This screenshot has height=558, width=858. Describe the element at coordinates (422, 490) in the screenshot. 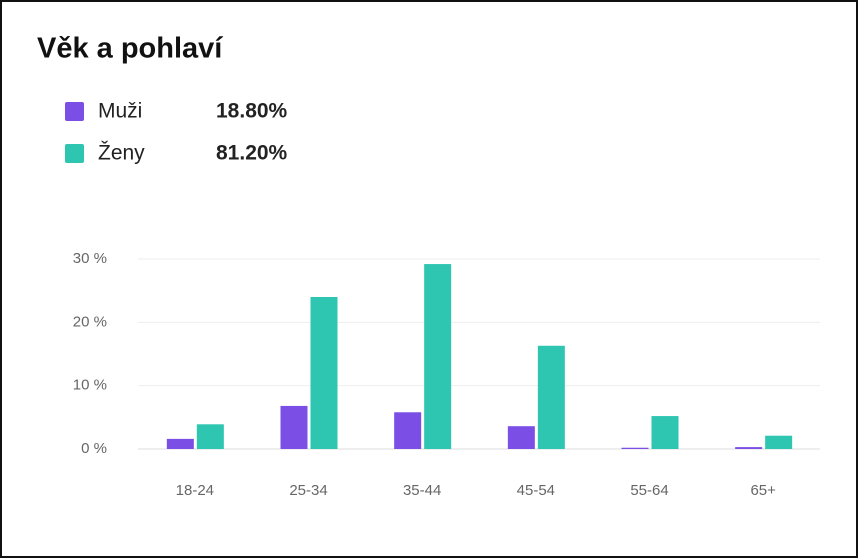

I see `x-tick-label: 35-44` at that location.